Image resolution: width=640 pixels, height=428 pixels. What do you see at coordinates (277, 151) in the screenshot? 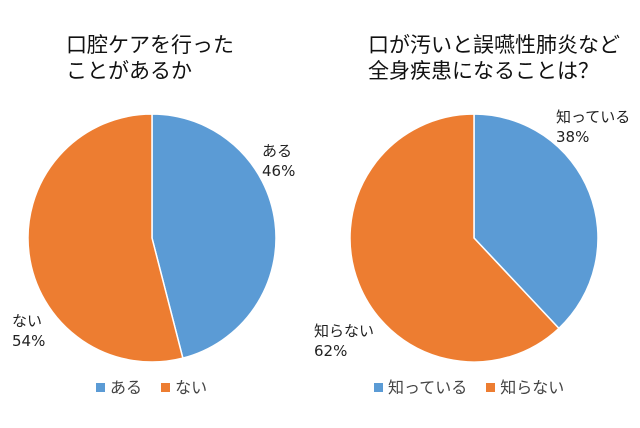
I see `chart-1-slice-1-category-label: ある` at bounding box center [277, 151].